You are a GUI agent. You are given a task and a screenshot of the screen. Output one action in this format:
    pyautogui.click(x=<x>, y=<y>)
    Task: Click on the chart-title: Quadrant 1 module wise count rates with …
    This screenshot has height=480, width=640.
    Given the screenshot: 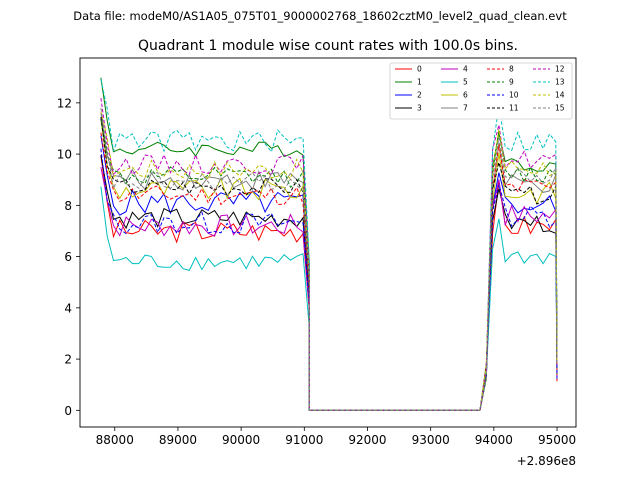 What is the action you would take?
    pyautogui.click(x=328, y=46)
    